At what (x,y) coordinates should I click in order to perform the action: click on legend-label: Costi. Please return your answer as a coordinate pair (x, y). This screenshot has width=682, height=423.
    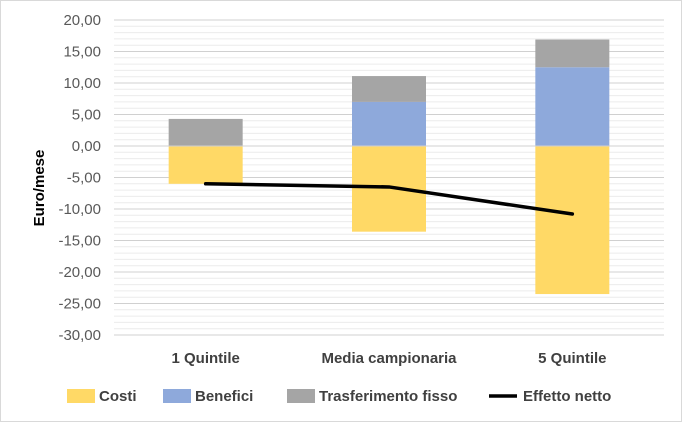
    Looking at the image, I should click on (118, 396).